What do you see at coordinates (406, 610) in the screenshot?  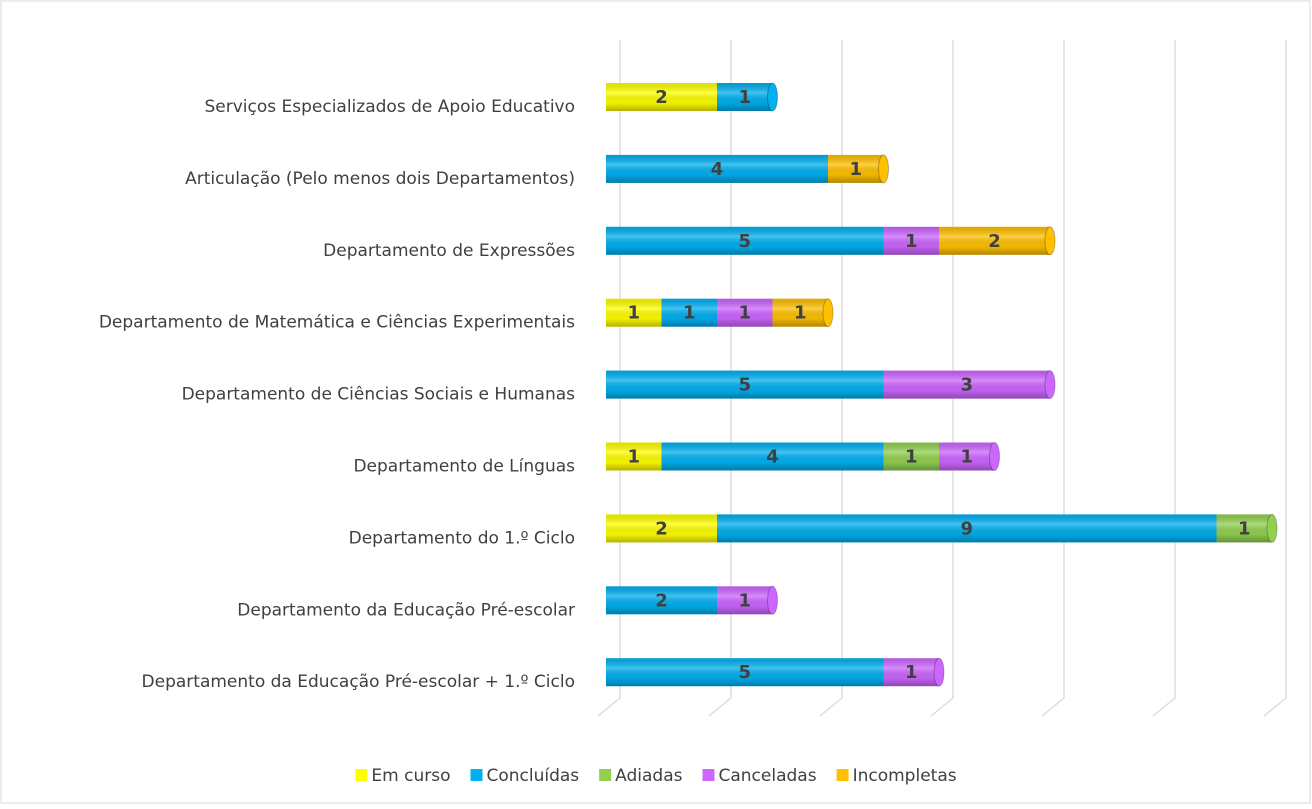 I see `category-label: Departamento da Educação Pré-escolar` at bounding box center [406, 610].